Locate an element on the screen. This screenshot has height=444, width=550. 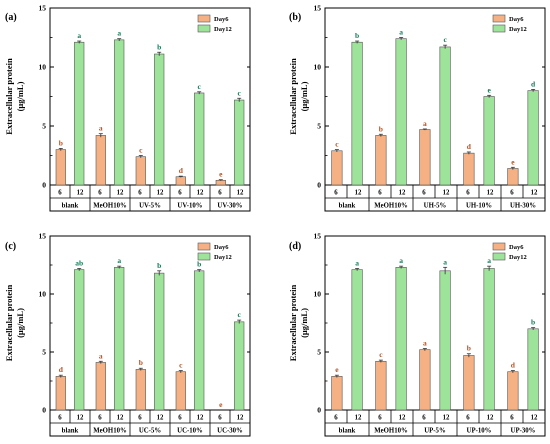
panel-label: (c) is located at coordinates (10, 246).